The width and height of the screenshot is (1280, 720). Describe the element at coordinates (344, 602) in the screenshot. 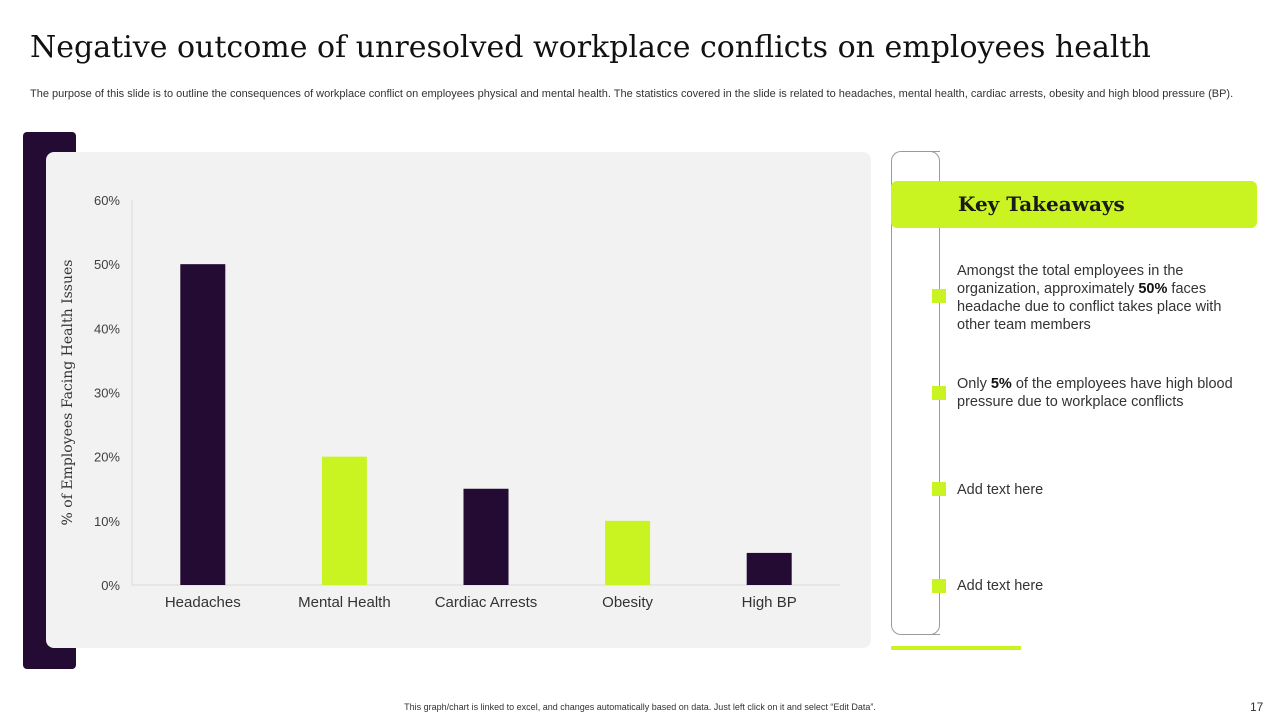

I see `x-tick-label: Mental Health` at that location.